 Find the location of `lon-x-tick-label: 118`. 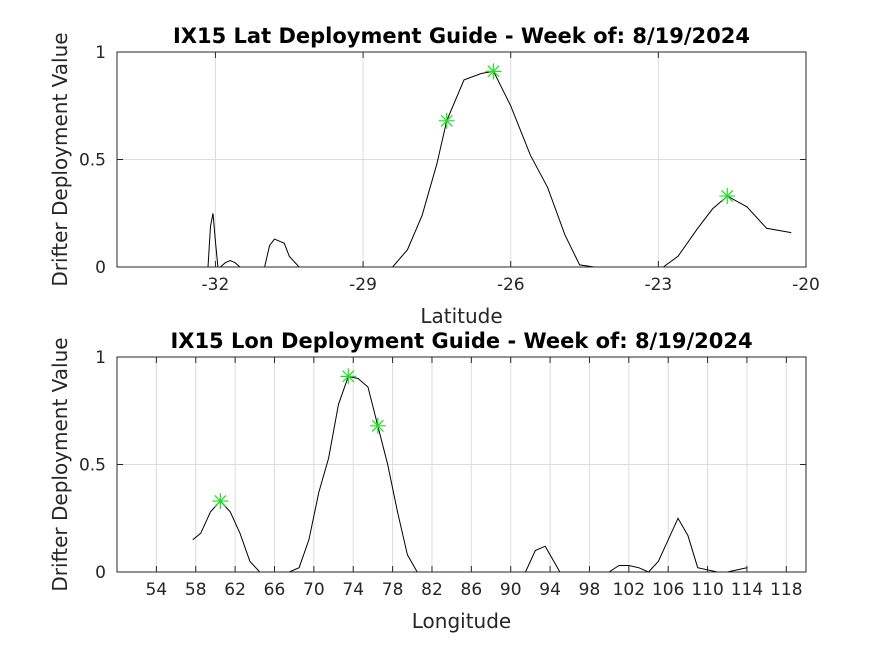

lon-x-tick-label: 118 is located at coordinates (786, 590).